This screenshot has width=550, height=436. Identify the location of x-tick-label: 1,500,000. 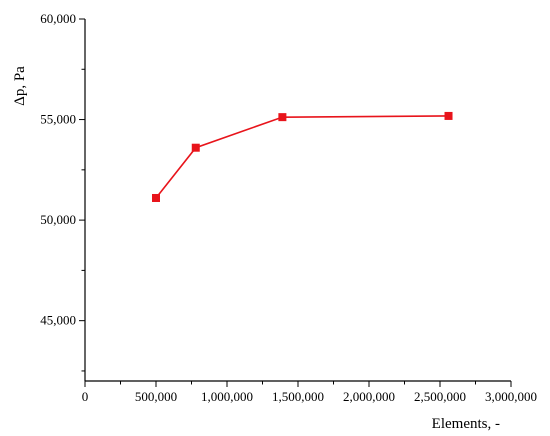
(298, 396).